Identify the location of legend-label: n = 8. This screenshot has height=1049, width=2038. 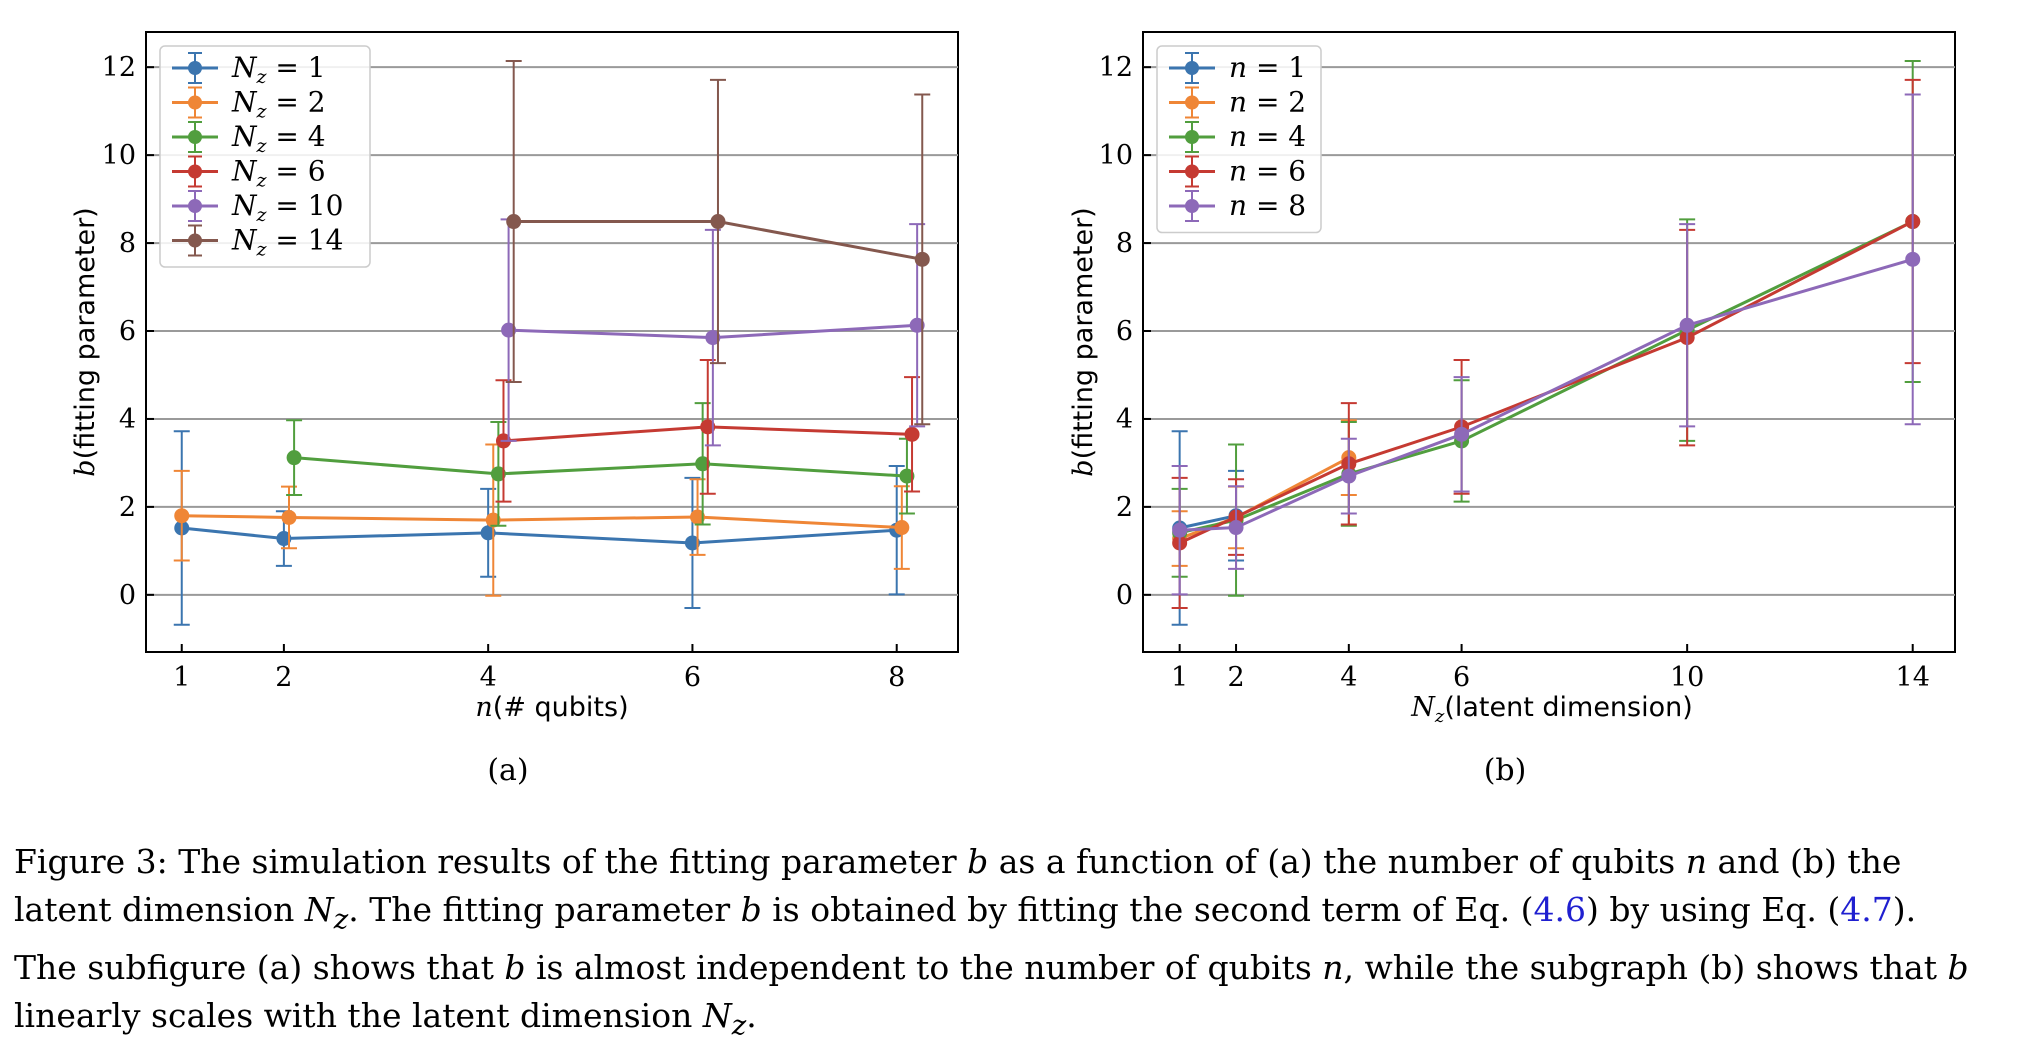
(1267, 205).